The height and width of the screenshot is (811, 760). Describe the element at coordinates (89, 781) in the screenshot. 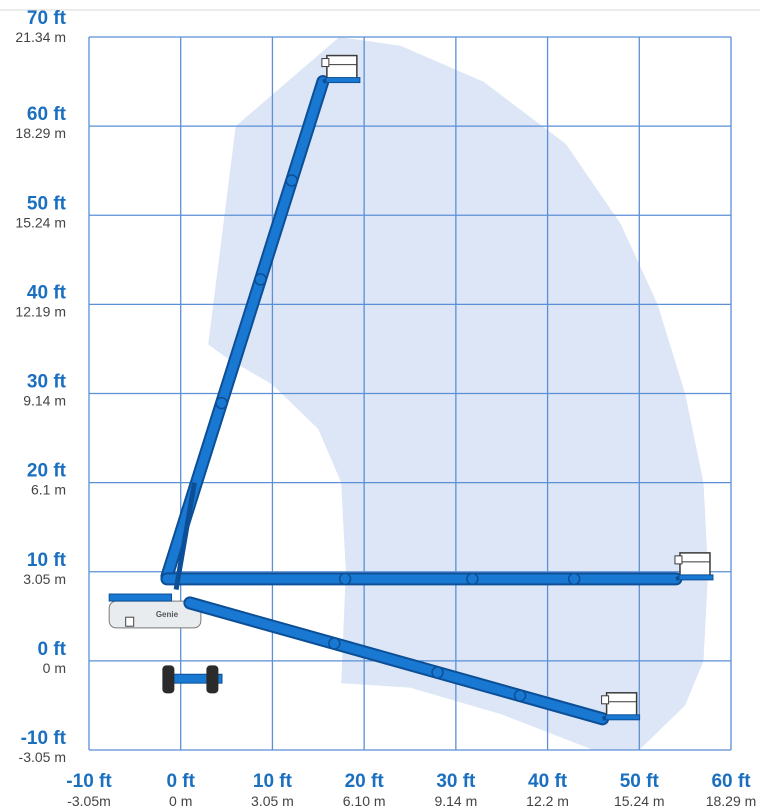

I see `x-tick-label-ft: -10 ft` at that location.